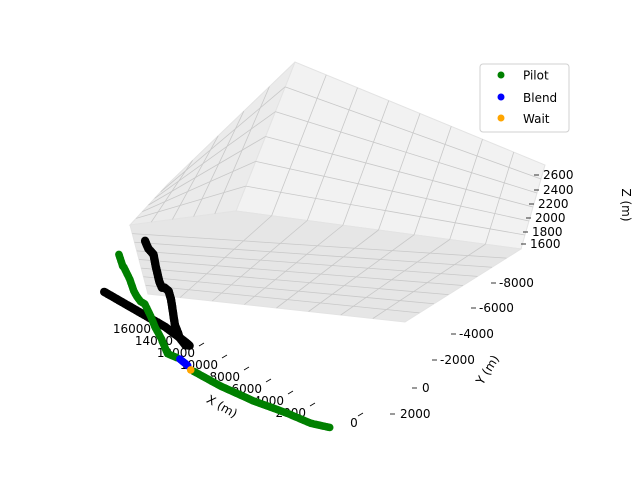 The width and height of the screenshot is (640, 480). What do you see at coordinates (536, 76) in the screenshot?
I see `legend-label-pilot: Pilot` at bounding box center [536, 76].